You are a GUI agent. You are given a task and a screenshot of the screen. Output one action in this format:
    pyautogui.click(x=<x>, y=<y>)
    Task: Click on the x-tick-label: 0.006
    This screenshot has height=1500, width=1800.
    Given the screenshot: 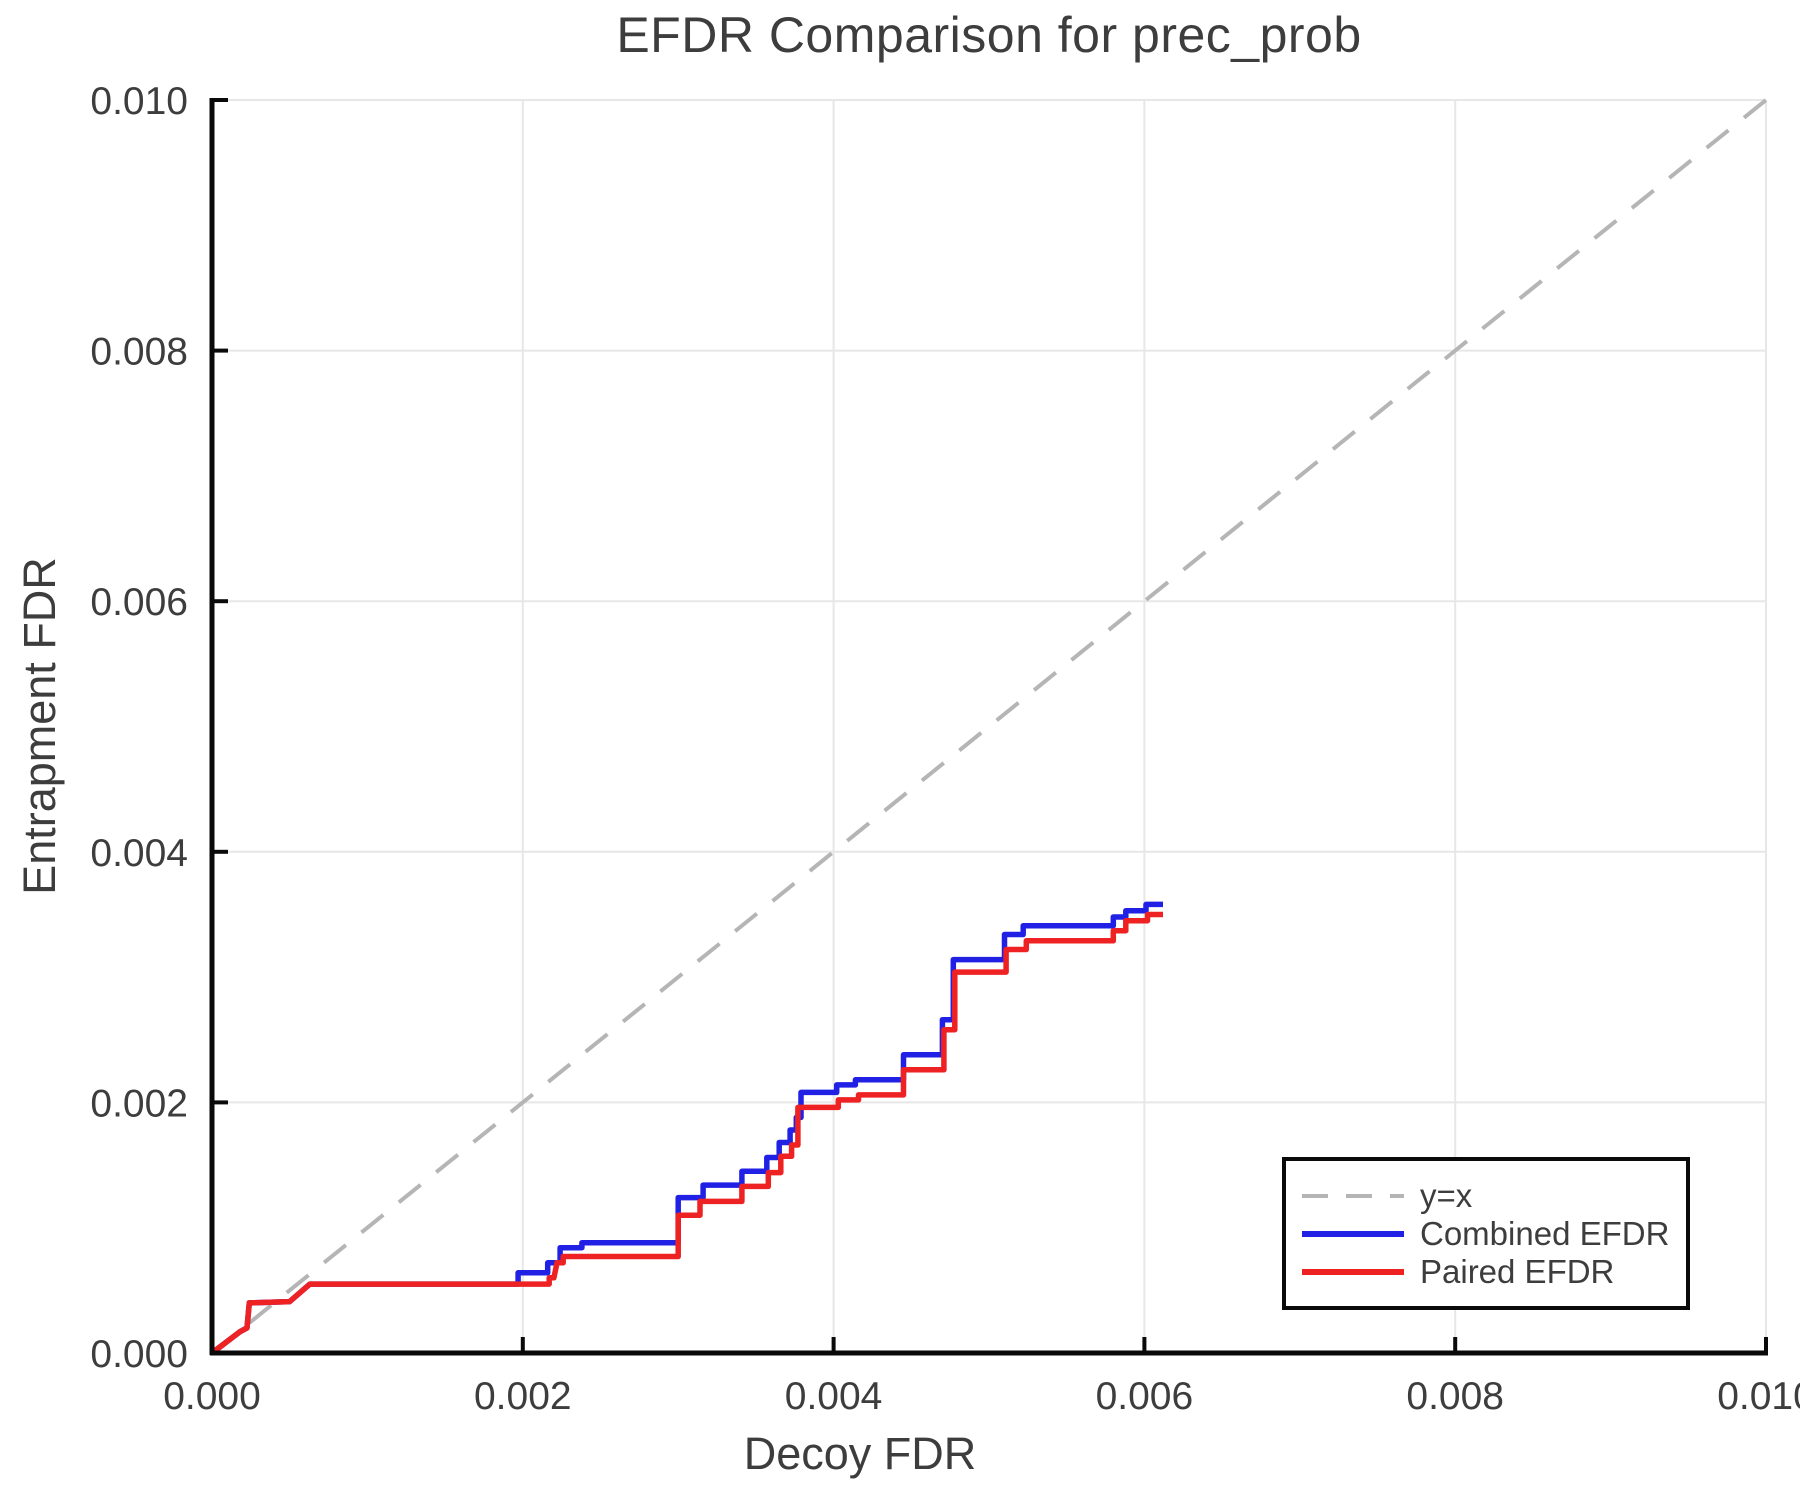 What is the action you would take?
    pyautogui.click(x=1145, y=1396)
    